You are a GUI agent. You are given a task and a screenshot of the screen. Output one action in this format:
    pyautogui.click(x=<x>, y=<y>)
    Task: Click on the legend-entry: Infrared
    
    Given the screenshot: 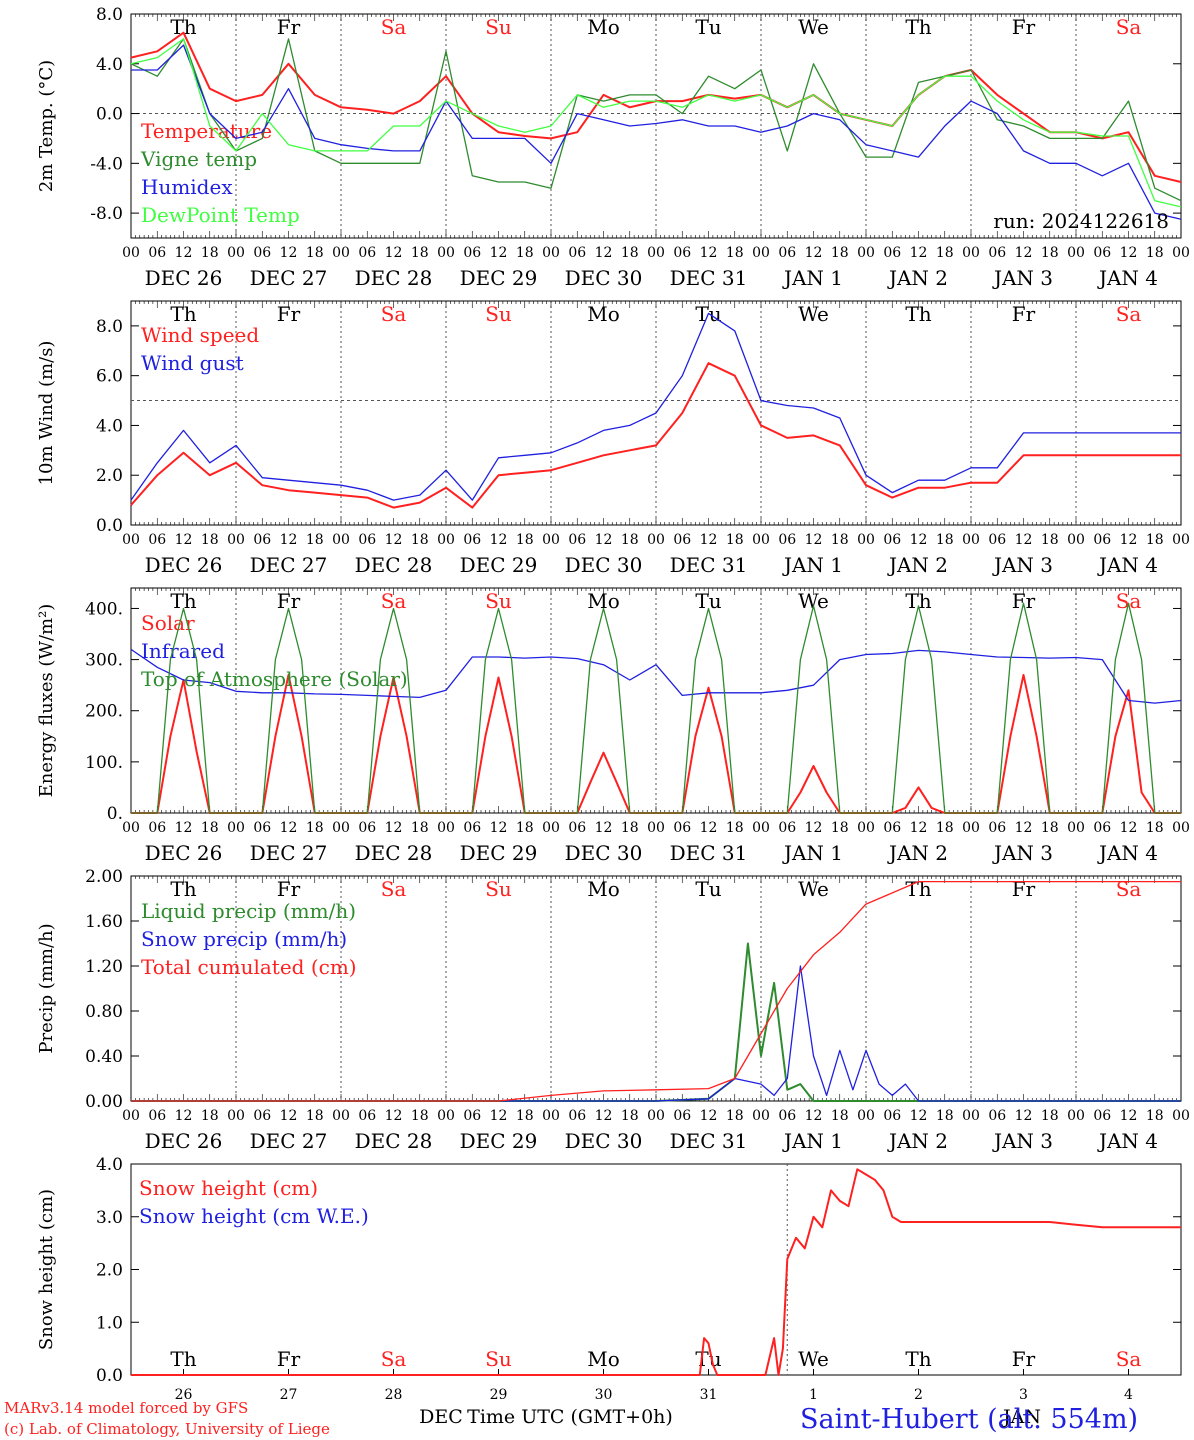 What is the action you would take?
    pyautogui.click(x=183, y=651)
    